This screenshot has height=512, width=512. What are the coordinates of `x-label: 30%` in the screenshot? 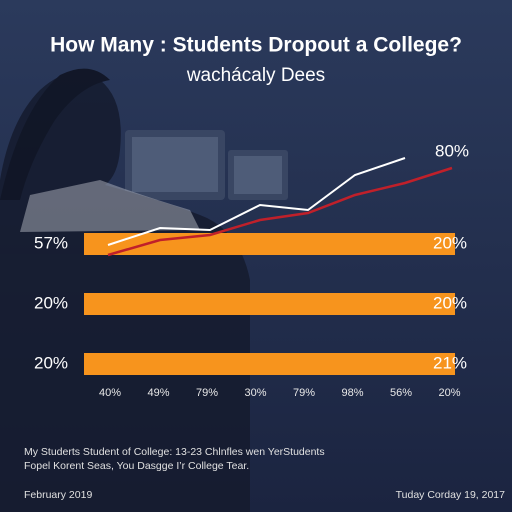 It's located at (255, 393).